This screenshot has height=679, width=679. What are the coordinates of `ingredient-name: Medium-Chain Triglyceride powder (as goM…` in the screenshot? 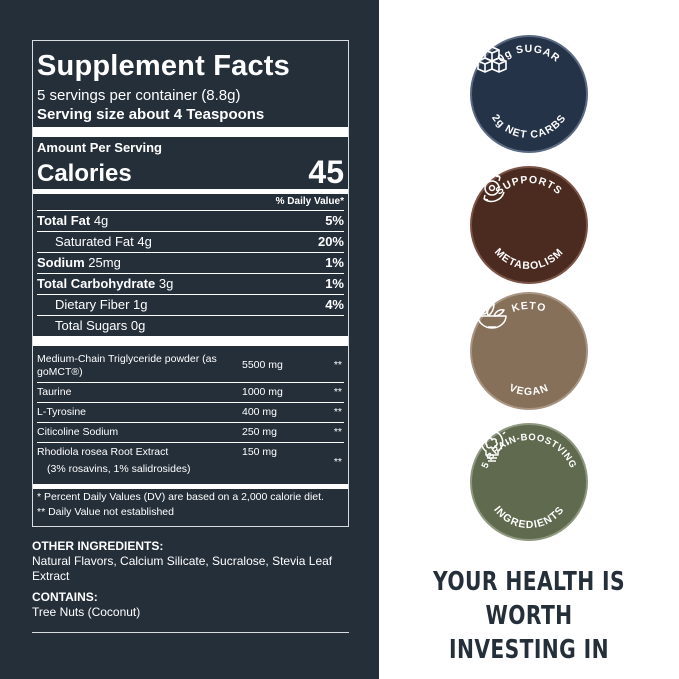 It's located at (127, 365).